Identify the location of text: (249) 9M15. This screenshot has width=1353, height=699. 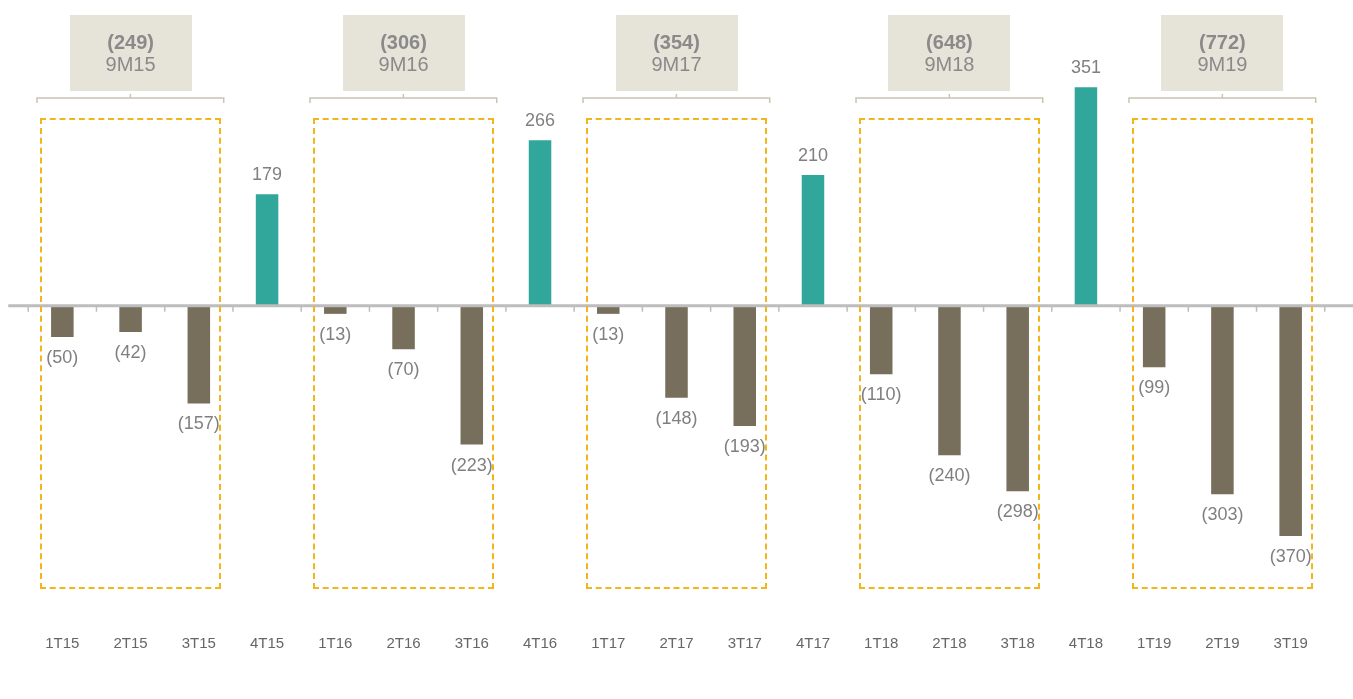
(130, 53).